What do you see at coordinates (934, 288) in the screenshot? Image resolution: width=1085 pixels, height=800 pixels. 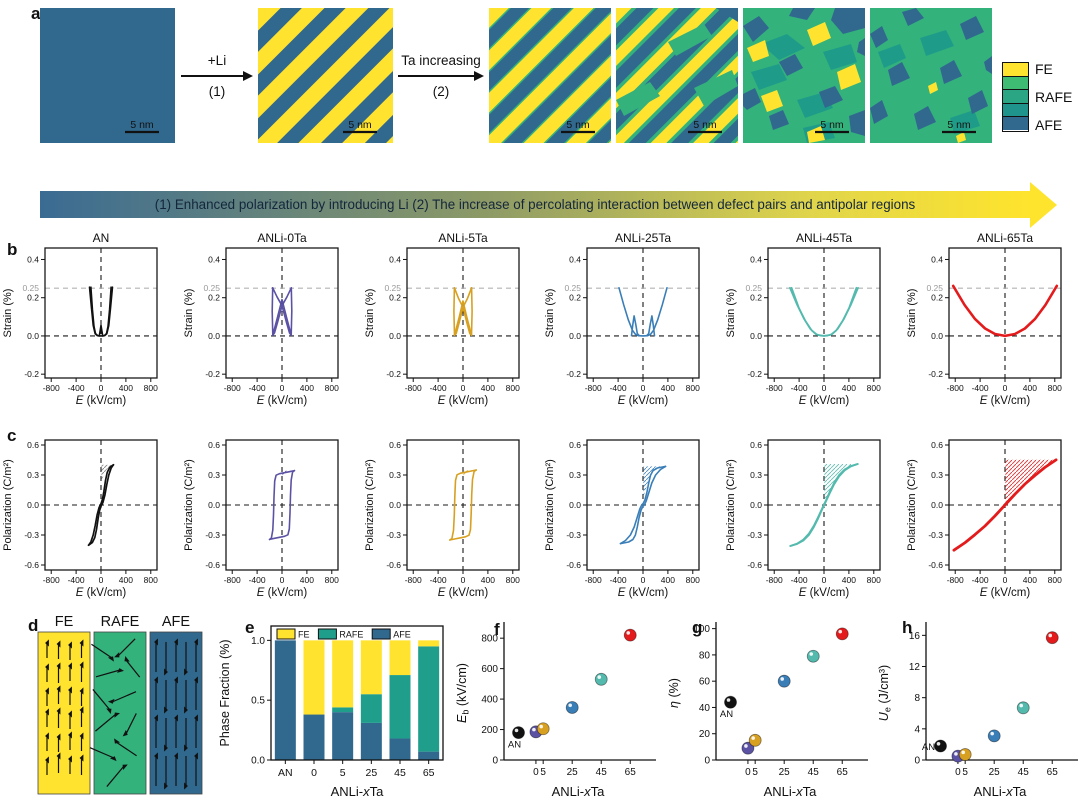 I see `svg-text: 0.25` at bounding box center [934, 288].